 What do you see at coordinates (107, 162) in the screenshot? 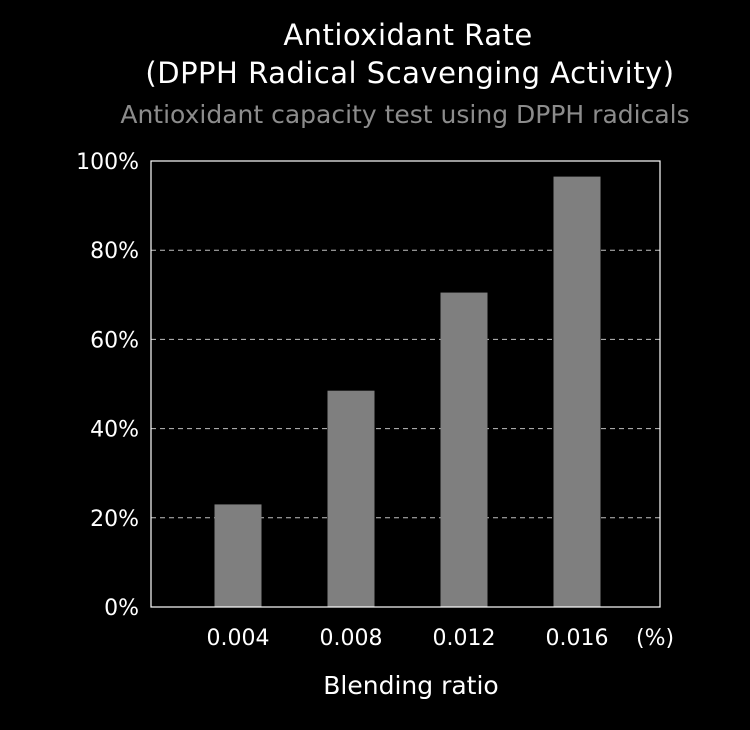
I see `y-tick-label: 100%` at bounding box center [107, 162].